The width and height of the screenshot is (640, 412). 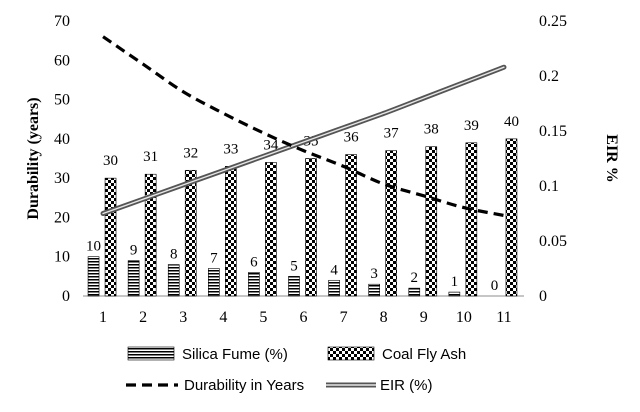 I want to click on x-tick-label: 8, so click(x=384, y=317).